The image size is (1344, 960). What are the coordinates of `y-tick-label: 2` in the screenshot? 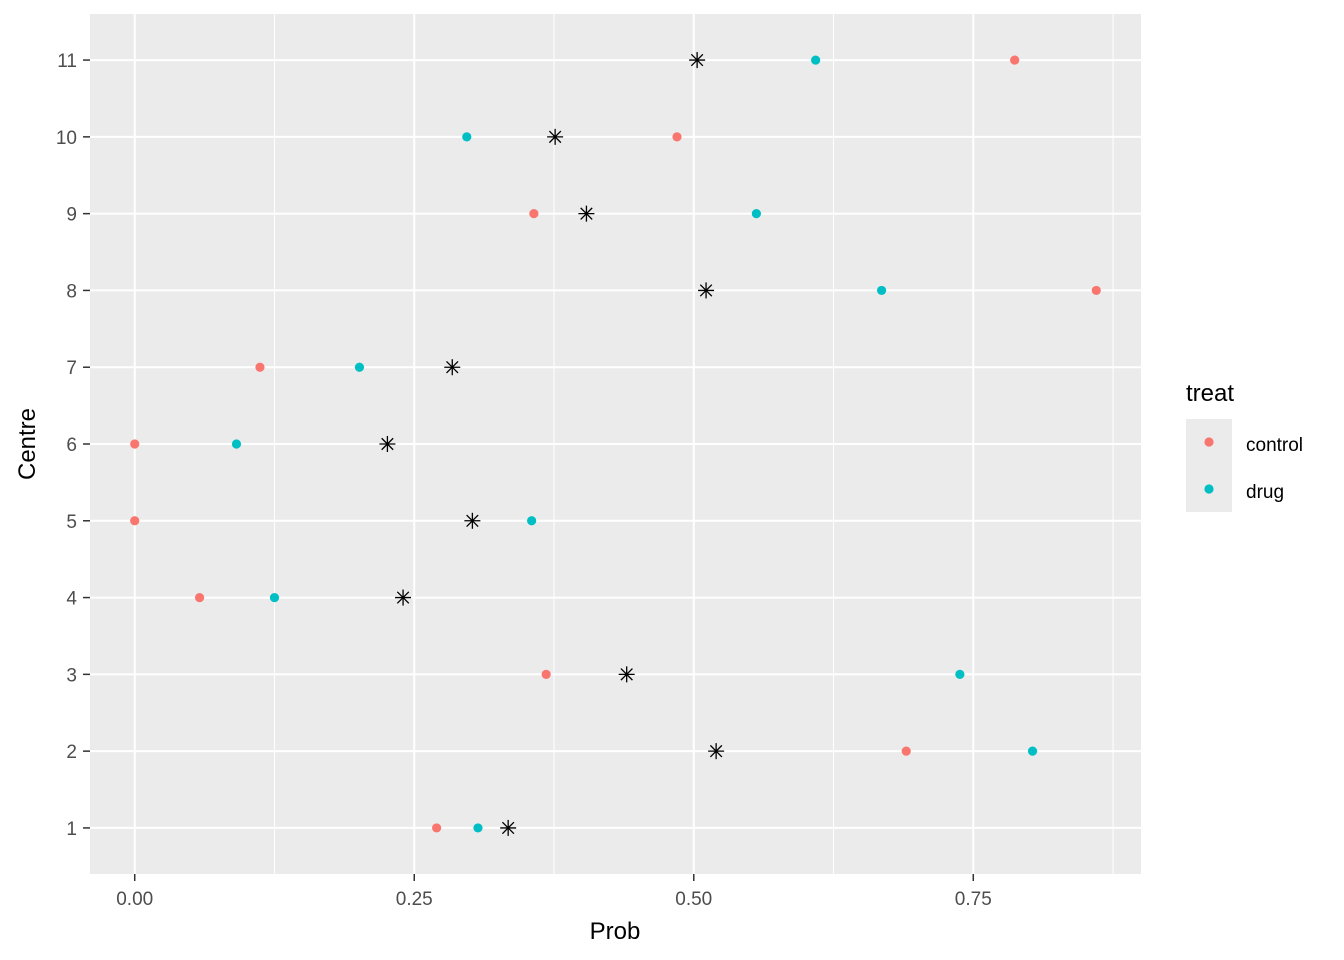 It's located at (71, 752).